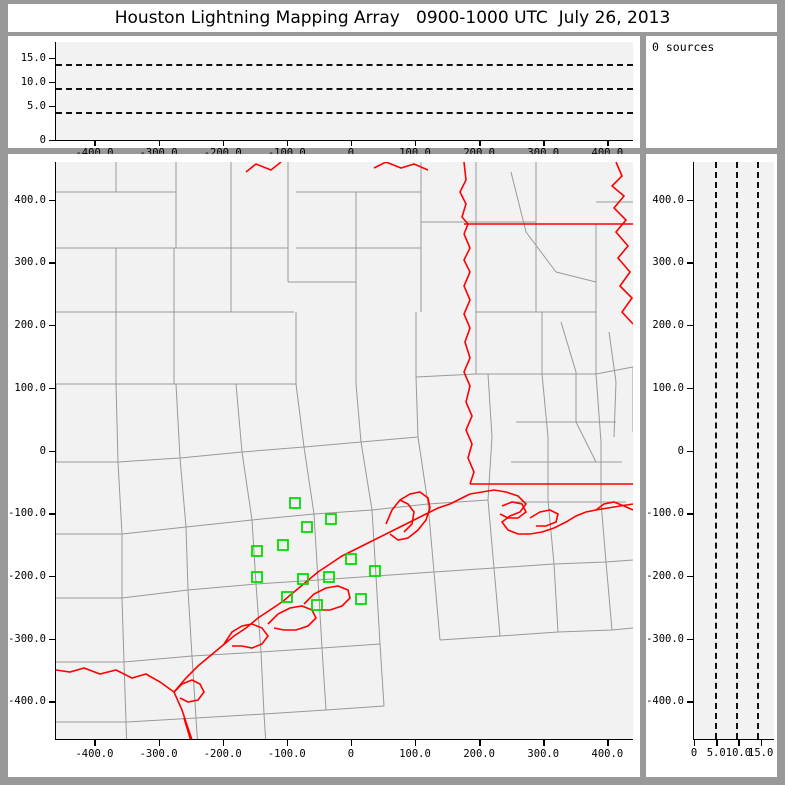  What do you see at coordinates (158, 754) in the screenshot?
I see `xlabel-1: -300.0` at bounding box center [158, 754].